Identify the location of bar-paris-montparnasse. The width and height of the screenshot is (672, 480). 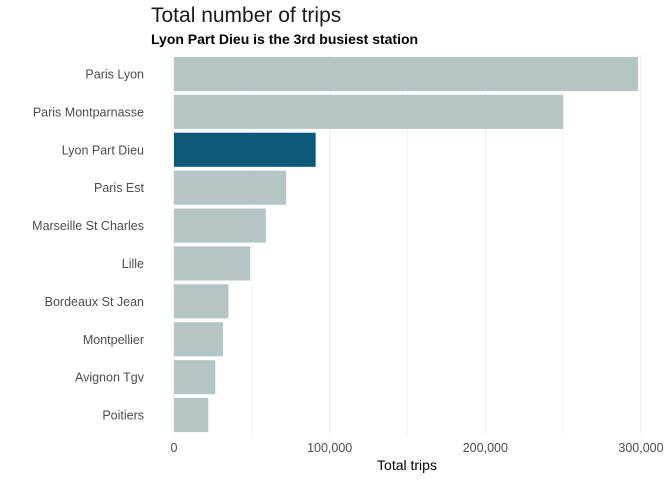
(369, 111).